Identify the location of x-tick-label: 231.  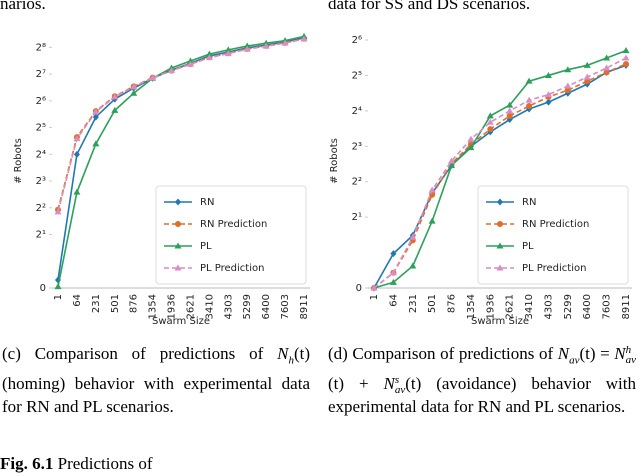
(413, 303).